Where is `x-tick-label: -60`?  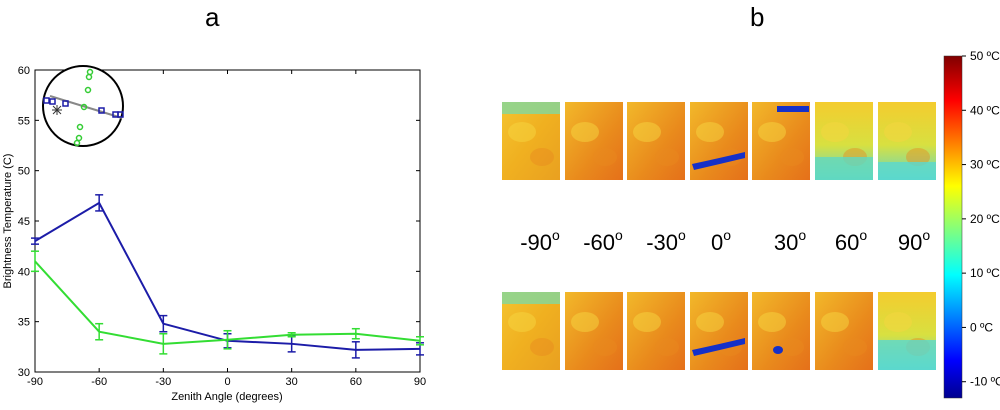 x-tick-label: -60 is located at coordinates (99, 382).